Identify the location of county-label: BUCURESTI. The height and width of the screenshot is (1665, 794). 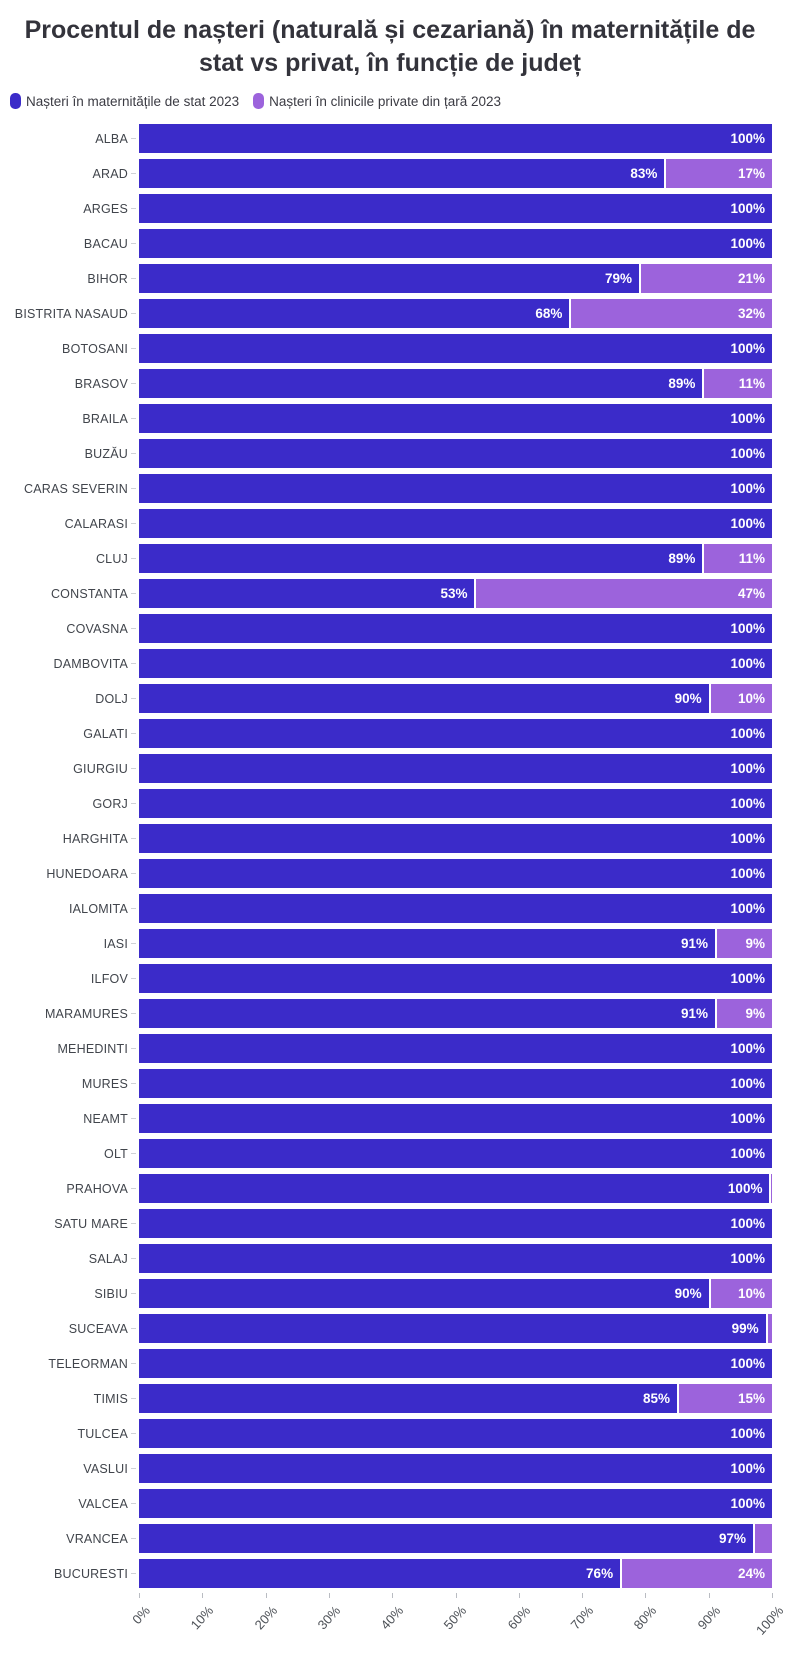
(90, 1573).